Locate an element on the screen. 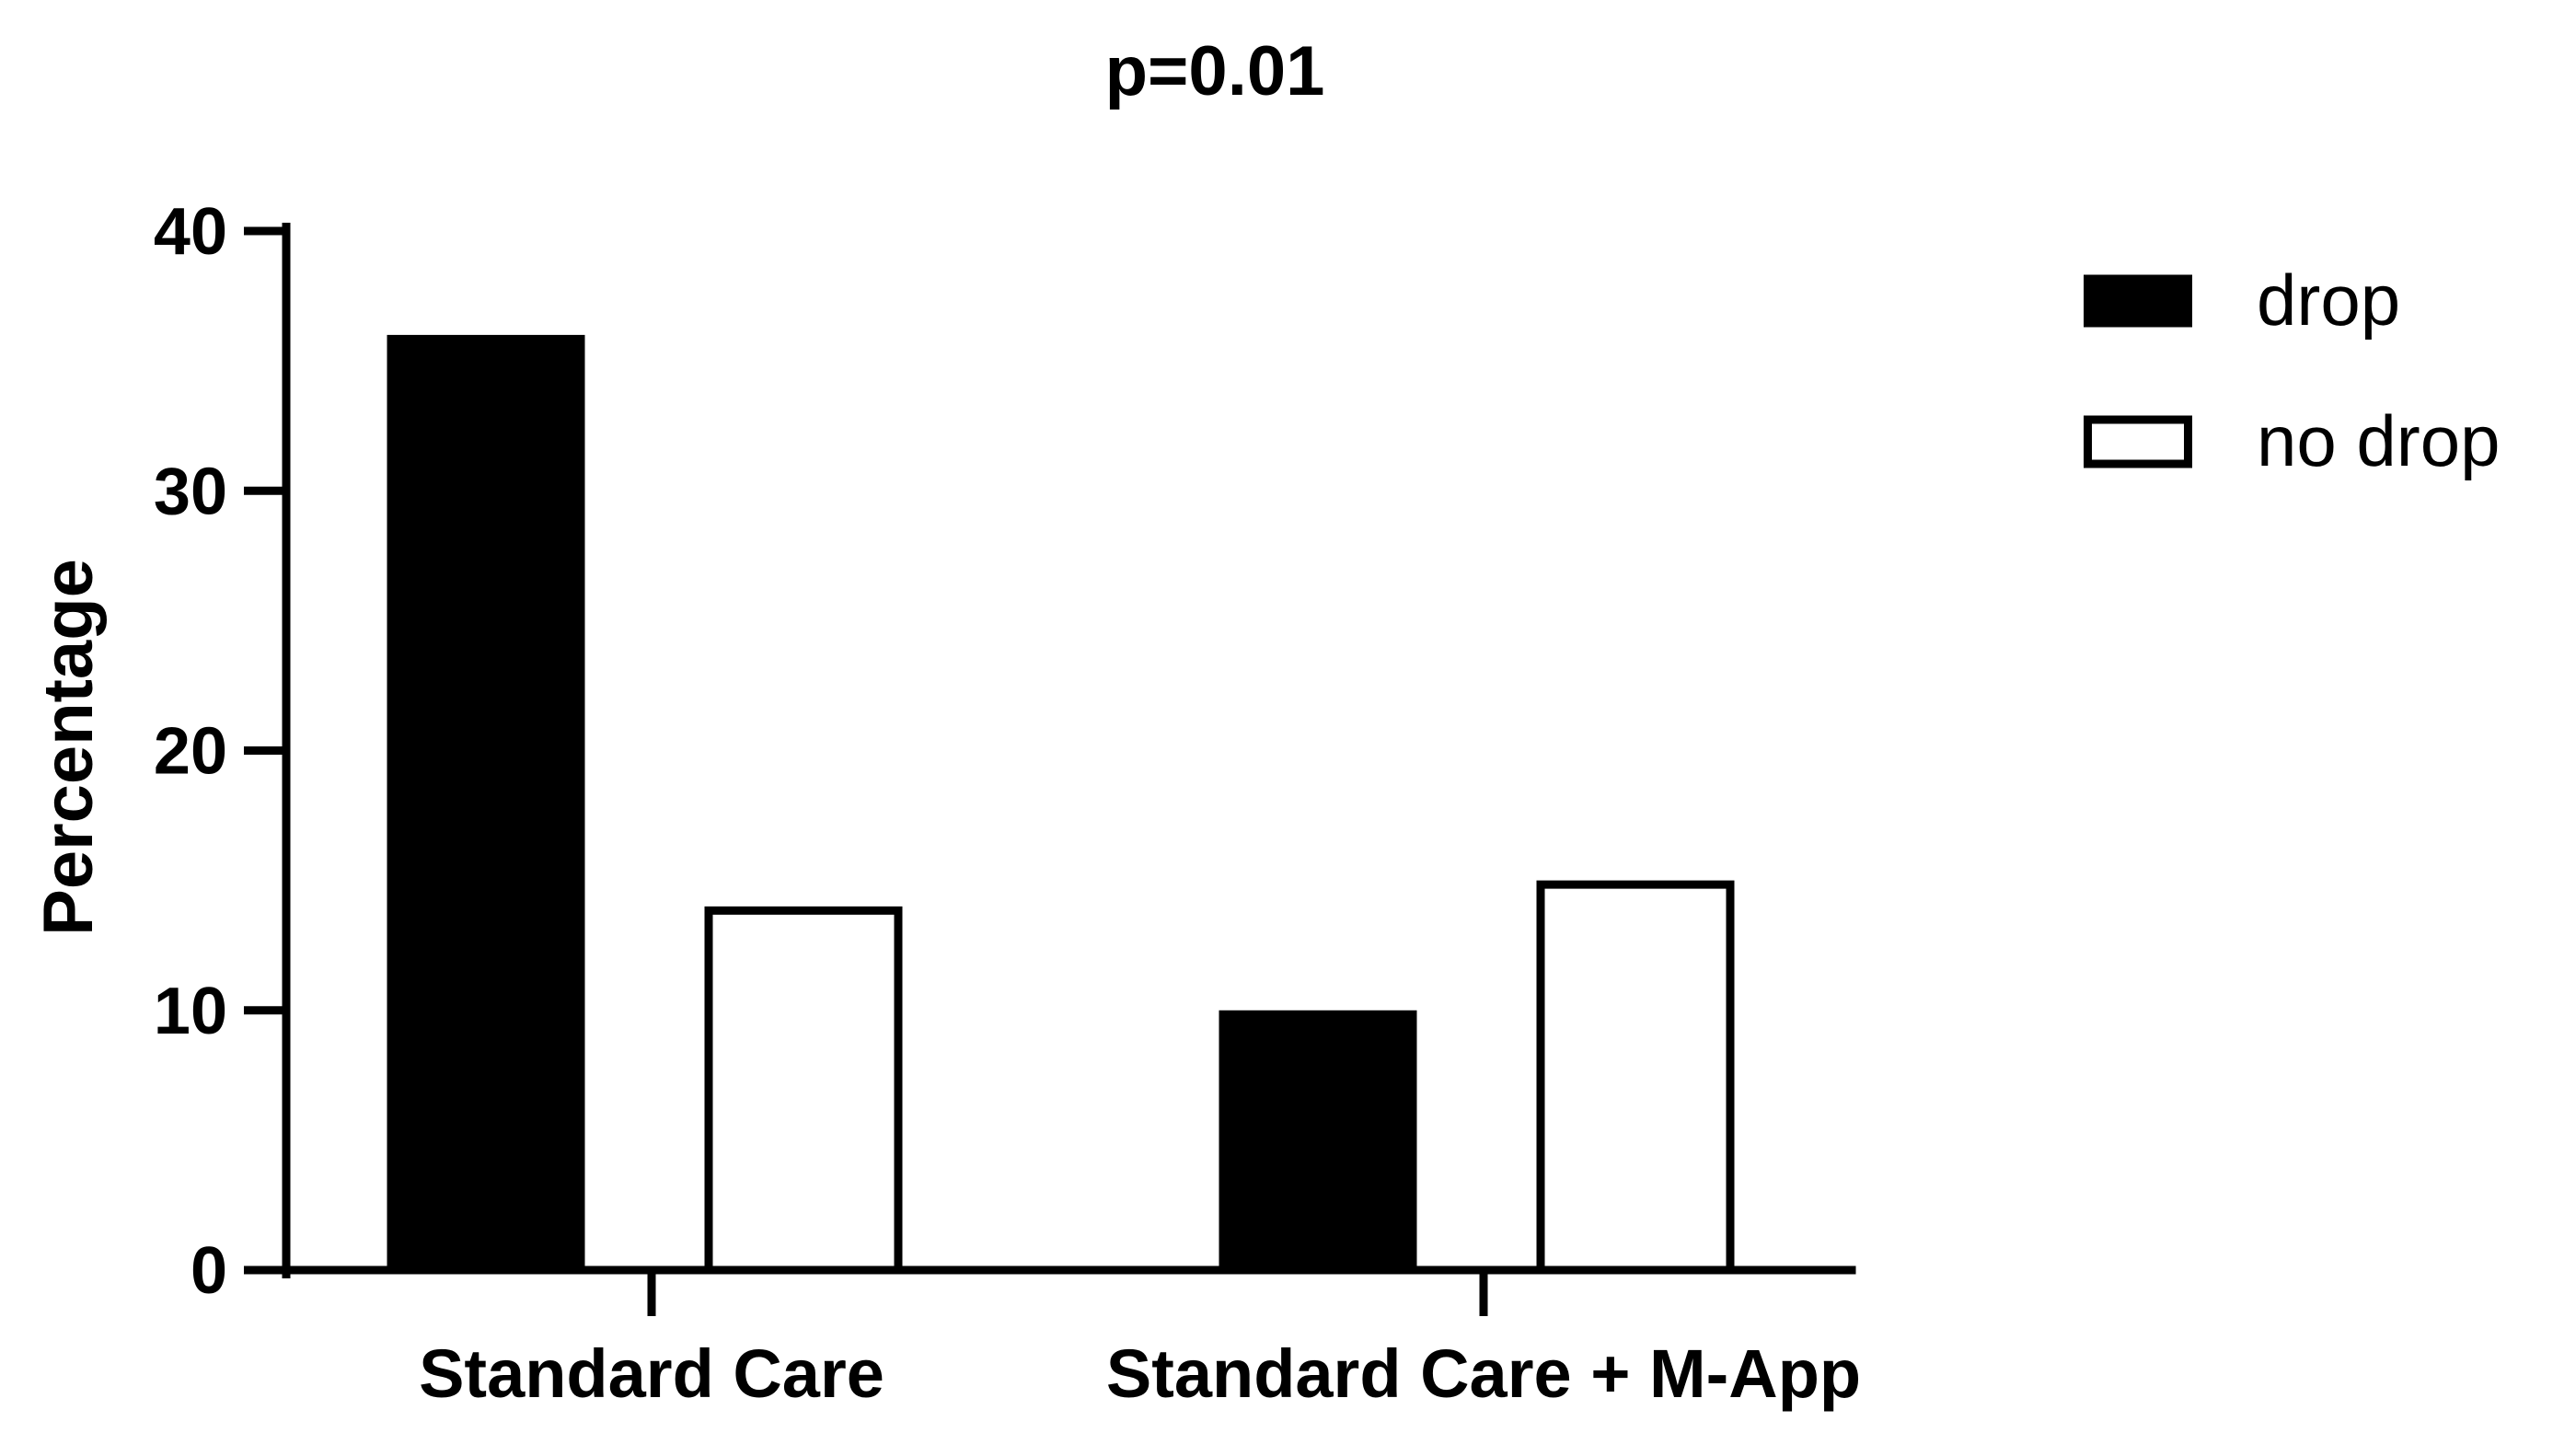 This screenshot has width=2576, height=1456. bar-drop-standard-care-m-app is located at coordinates (1318, 1140).